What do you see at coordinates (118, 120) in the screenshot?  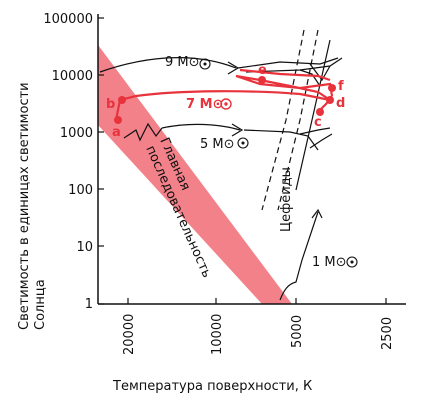 I see `point-a` at bounding box center [118, 120].